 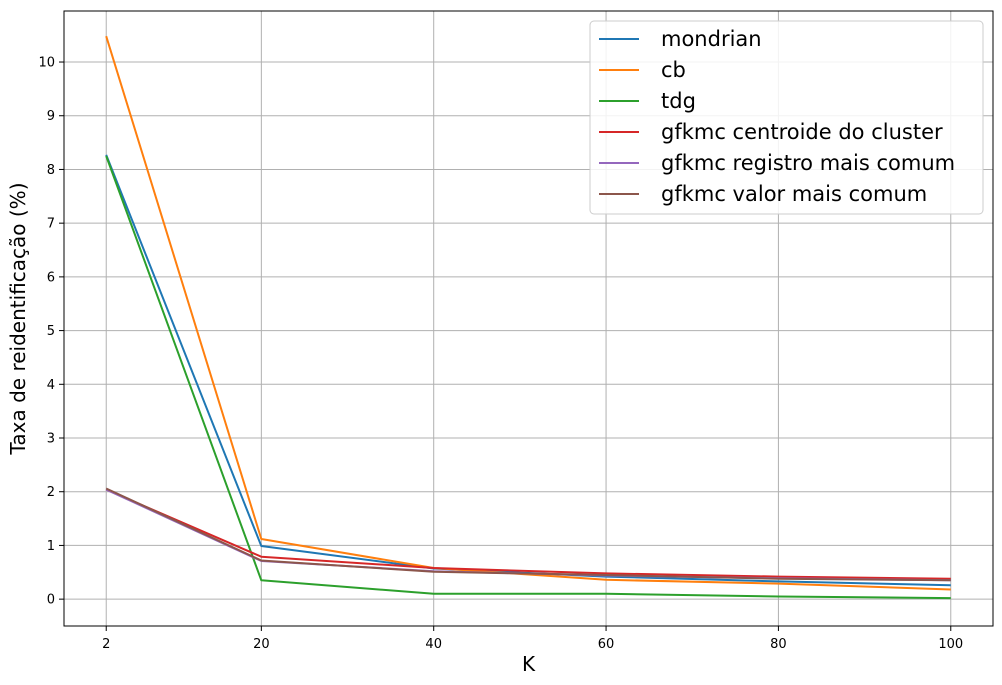 I want to click on legend-label: tdg, so click(x=678, y=101).